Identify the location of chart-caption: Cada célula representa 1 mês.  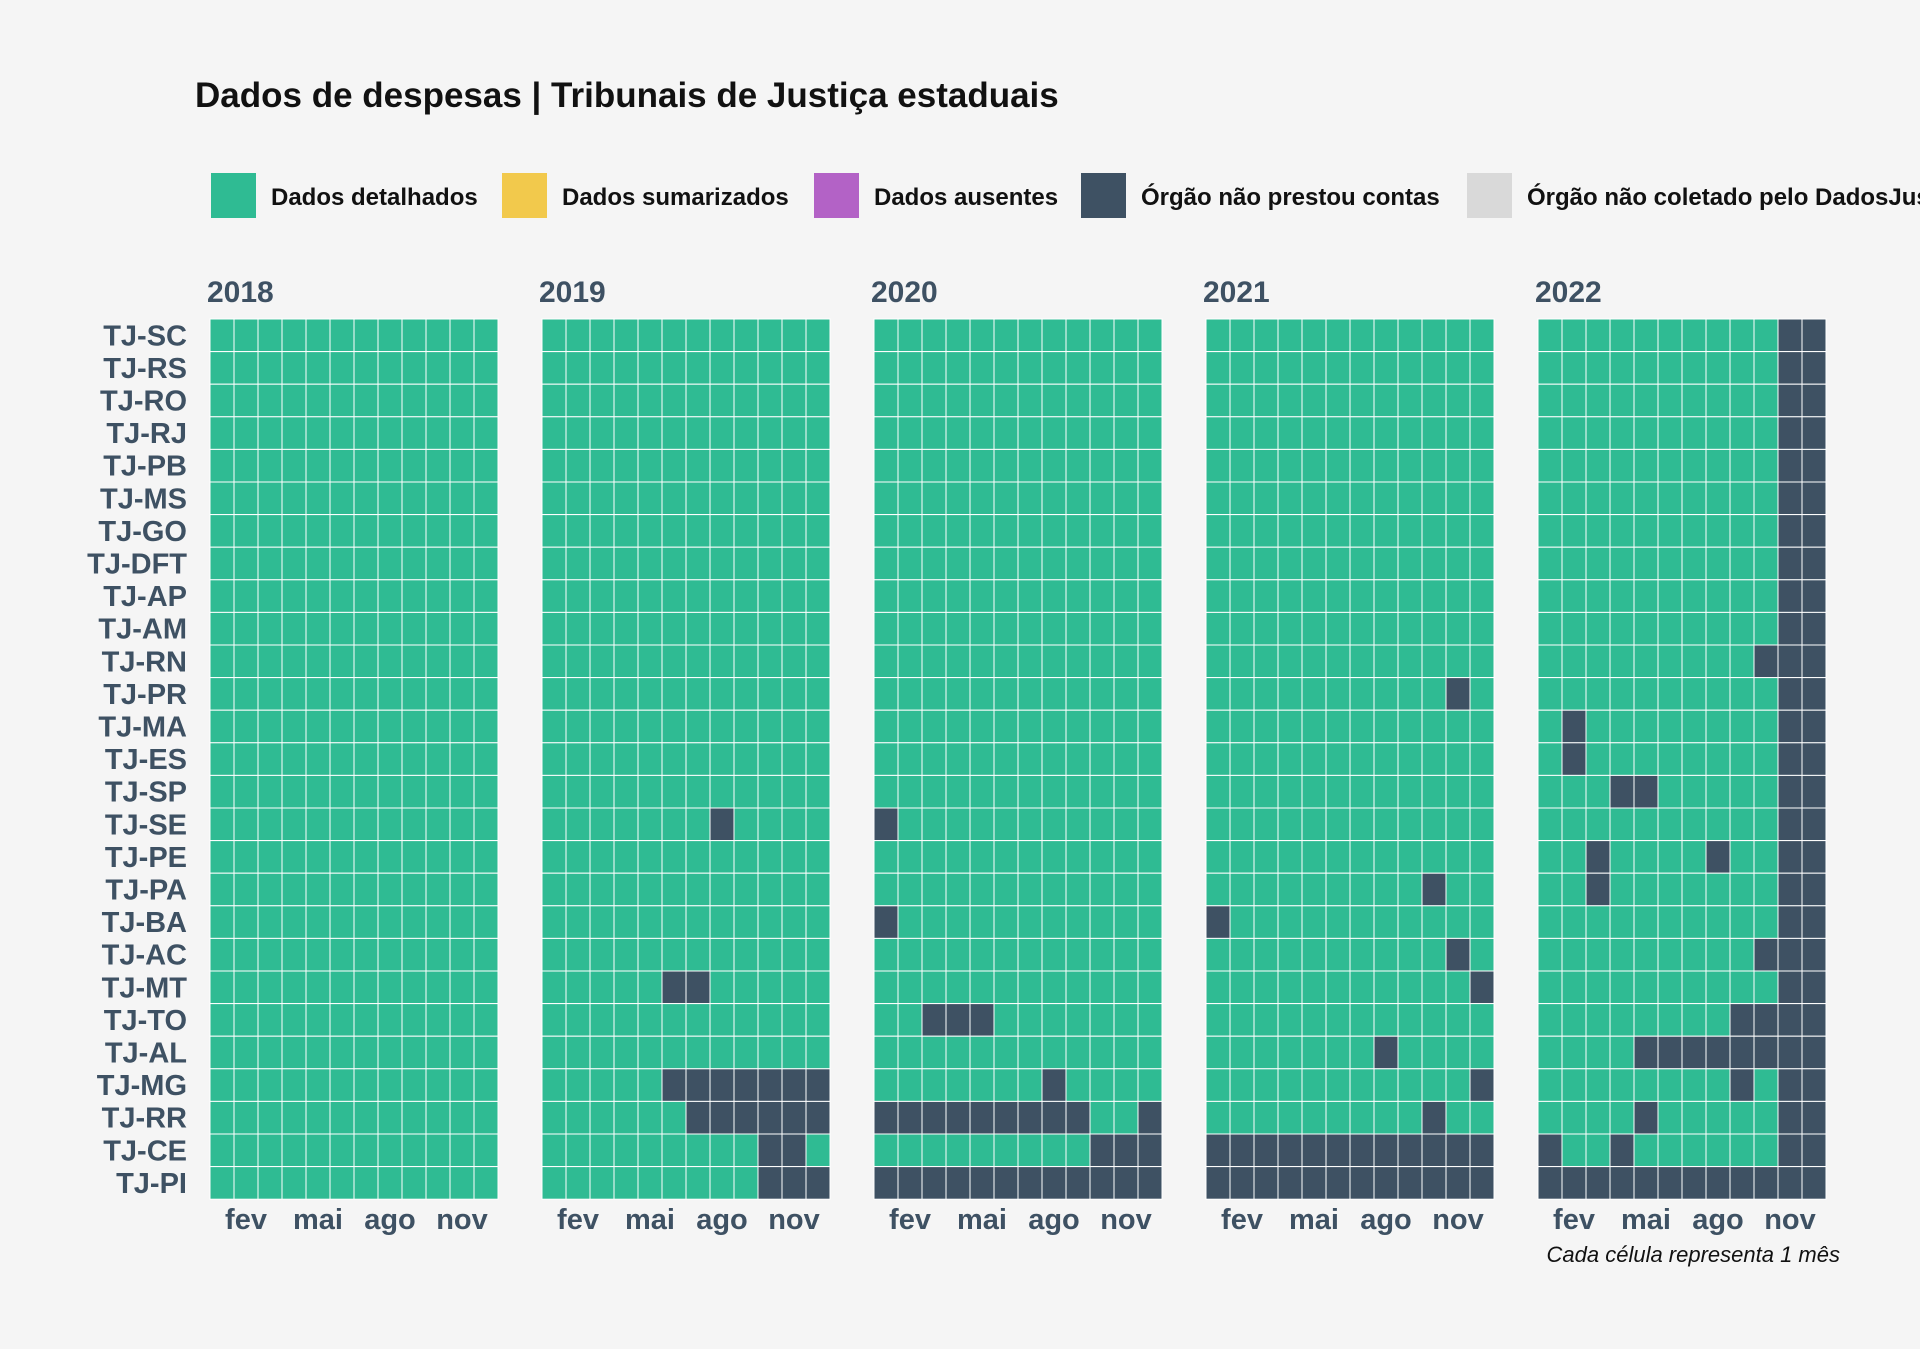
(1694, 1254).